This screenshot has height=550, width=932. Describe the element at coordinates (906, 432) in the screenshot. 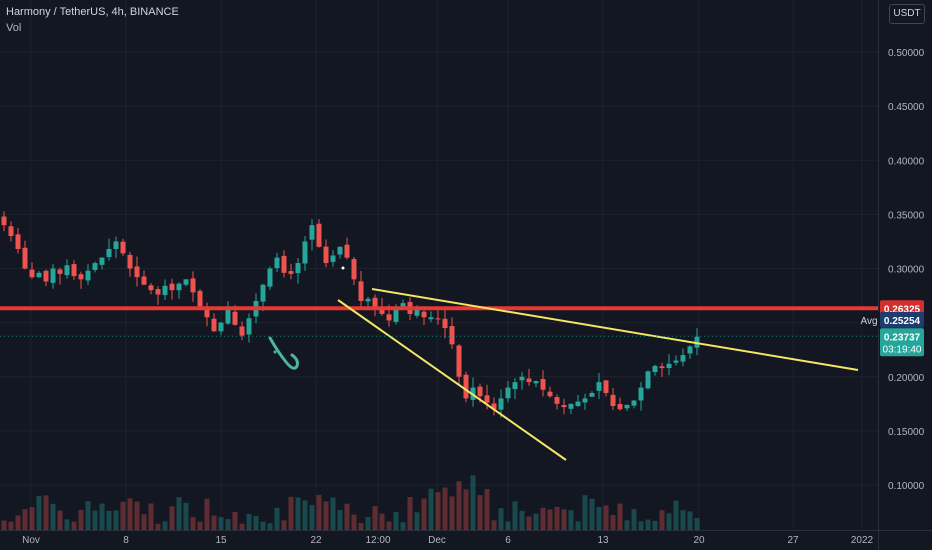

I see `y-tick-label: 0.15000` at that location.